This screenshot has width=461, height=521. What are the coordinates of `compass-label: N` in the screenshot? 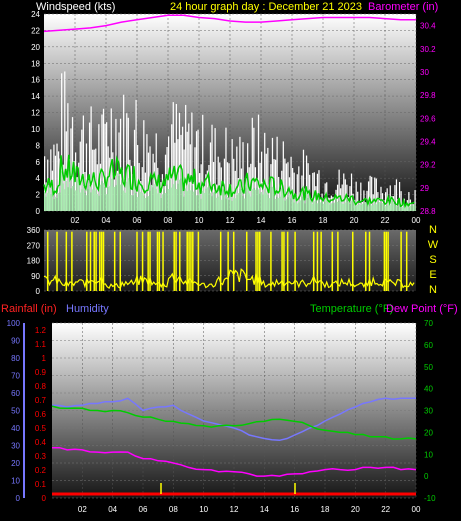 It's located at (433, 230).